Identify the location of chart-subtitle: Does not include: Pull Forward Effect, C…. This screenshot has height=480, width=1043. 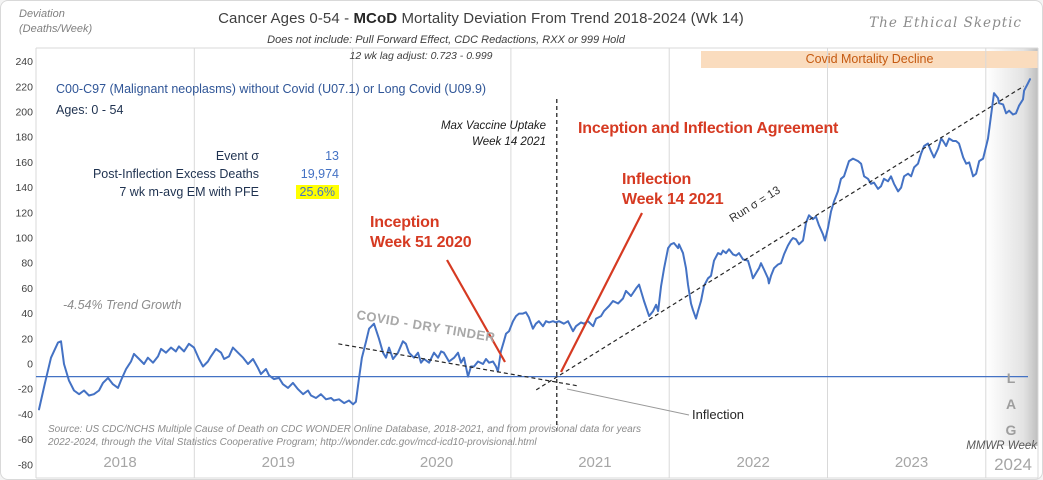
(446, 40).